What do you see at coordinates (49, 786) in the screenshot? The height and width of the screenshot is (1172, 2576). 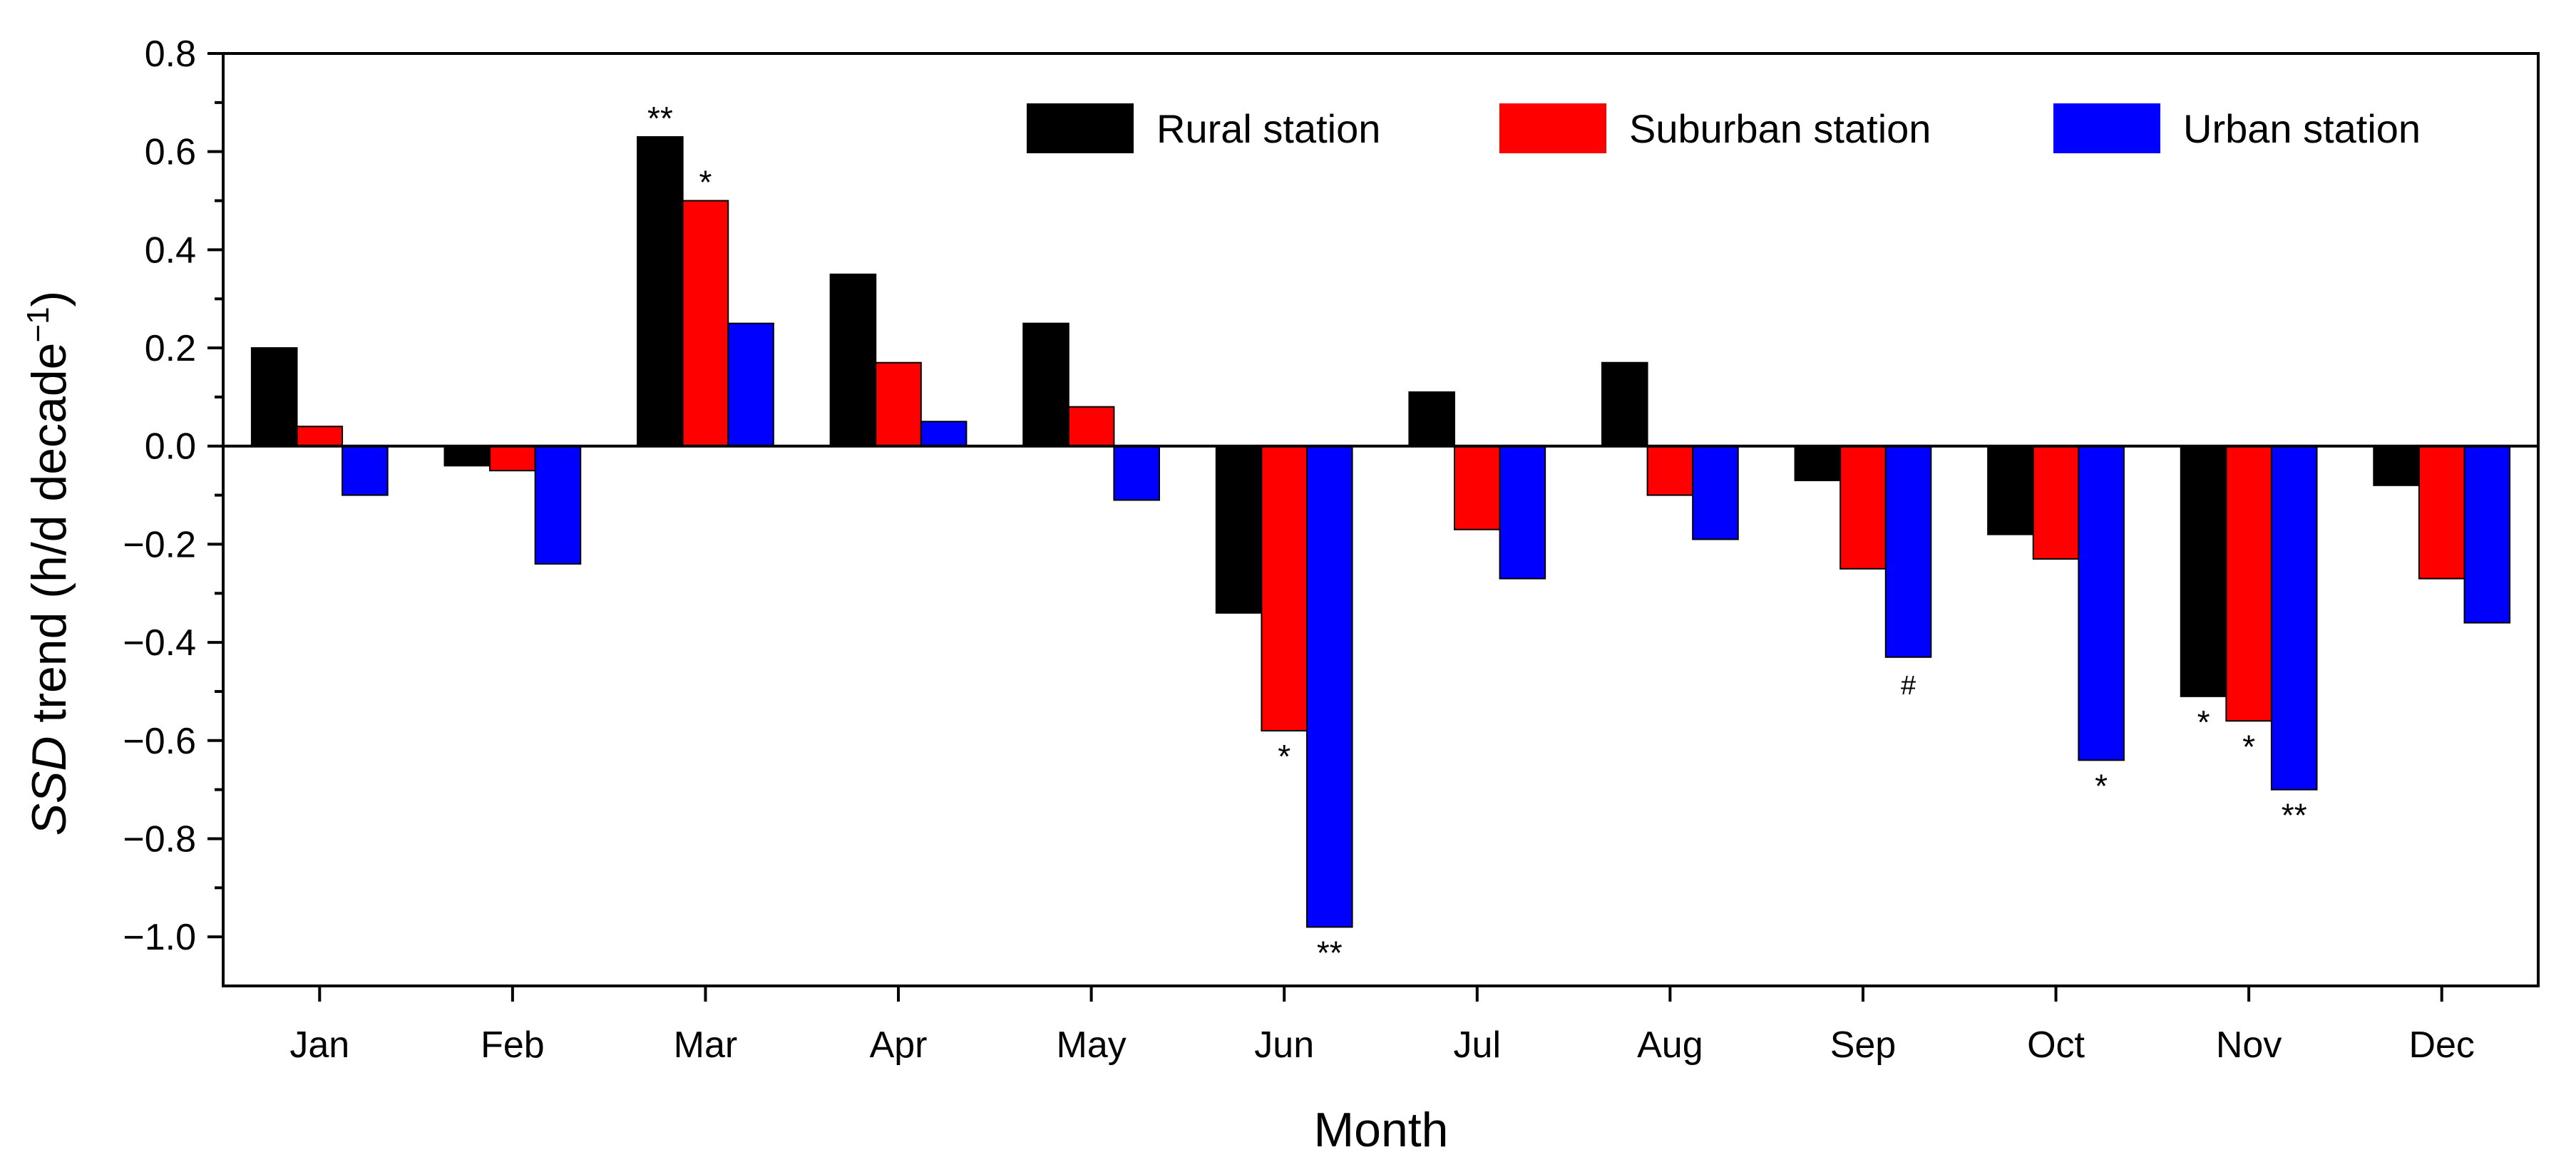 I see `y-axis-title-italic: SSD` at bounding box center [49, 786].